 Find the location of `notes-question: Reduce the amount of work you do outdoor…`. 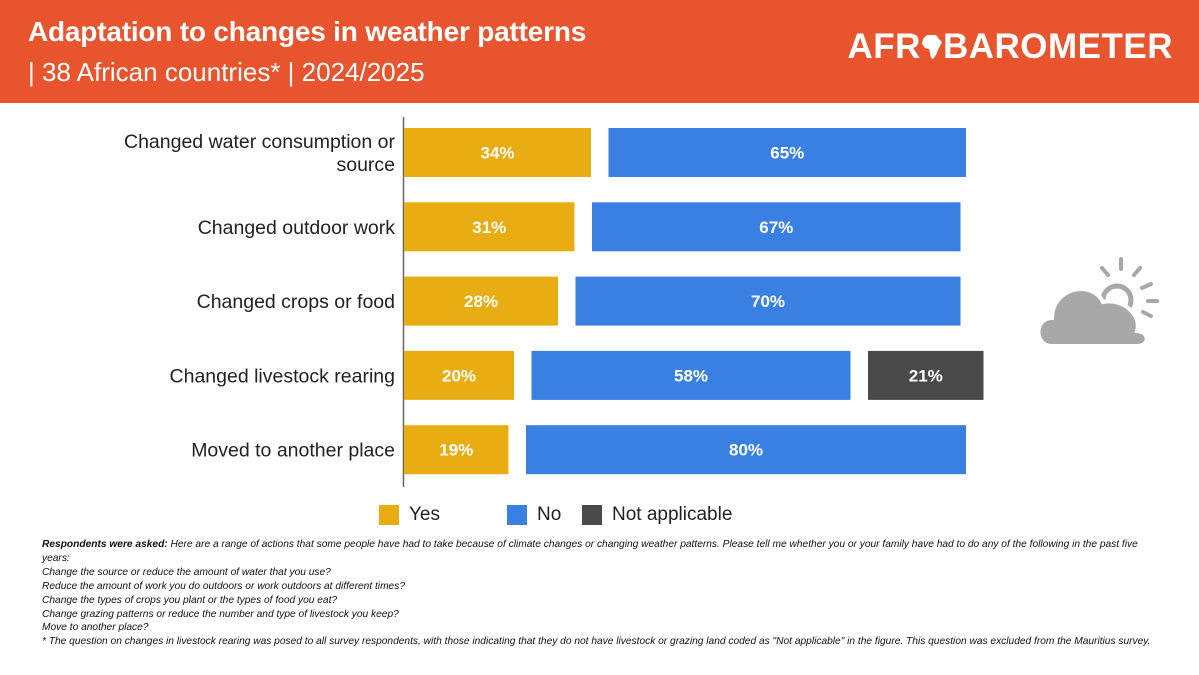

notes-question: Reduce the amount of work you do outdoor… is located at coordinates (223, 586).